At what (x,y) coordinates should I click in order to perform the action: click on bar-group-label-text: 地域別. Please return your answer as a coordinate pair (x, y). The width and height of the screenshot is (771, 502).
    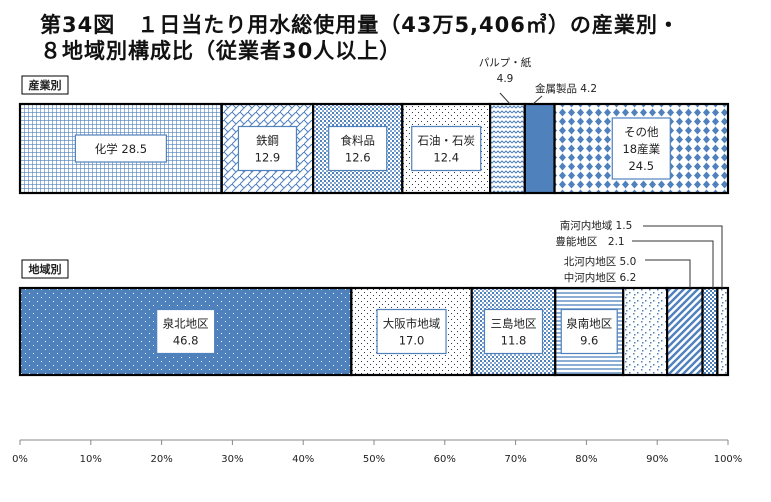
    Looking at the image, I should click on (45, 269).